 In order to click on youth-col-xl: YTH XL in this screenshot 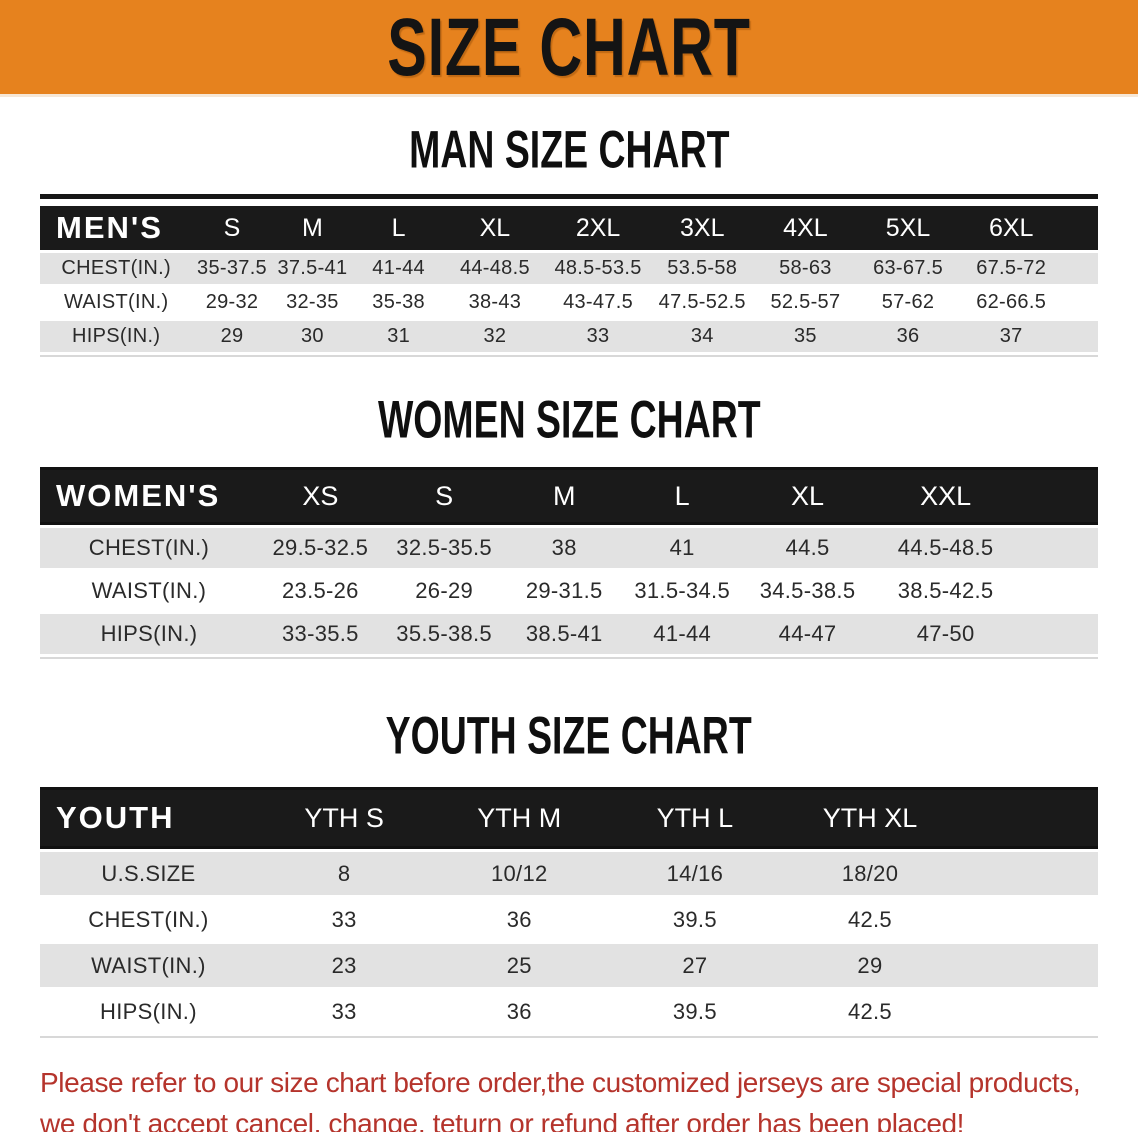, I will do `click(870, 818)`.